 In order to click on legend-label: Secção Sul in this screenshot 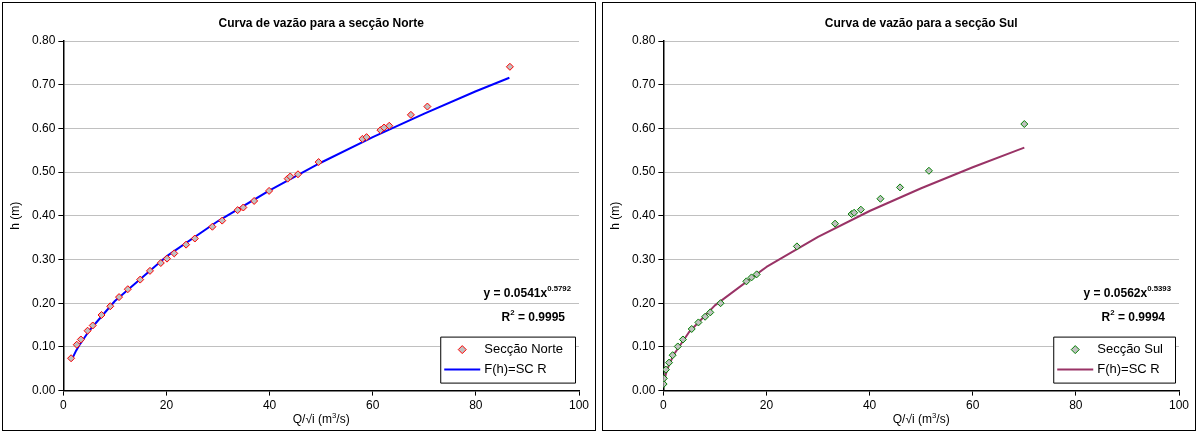, I will do `click(1130, 349)`.